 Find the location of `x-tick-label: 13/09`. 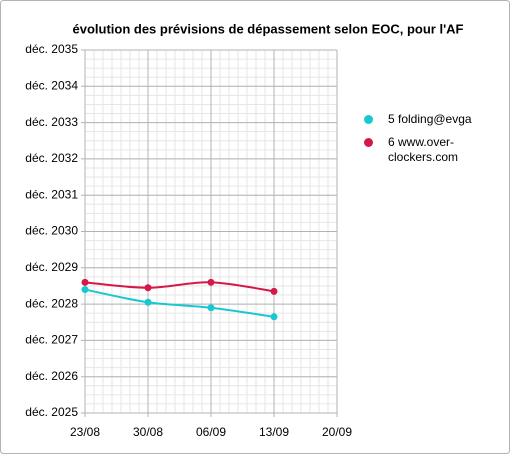

x-tick-label: 13/09 is located at coordinates (274, 432).